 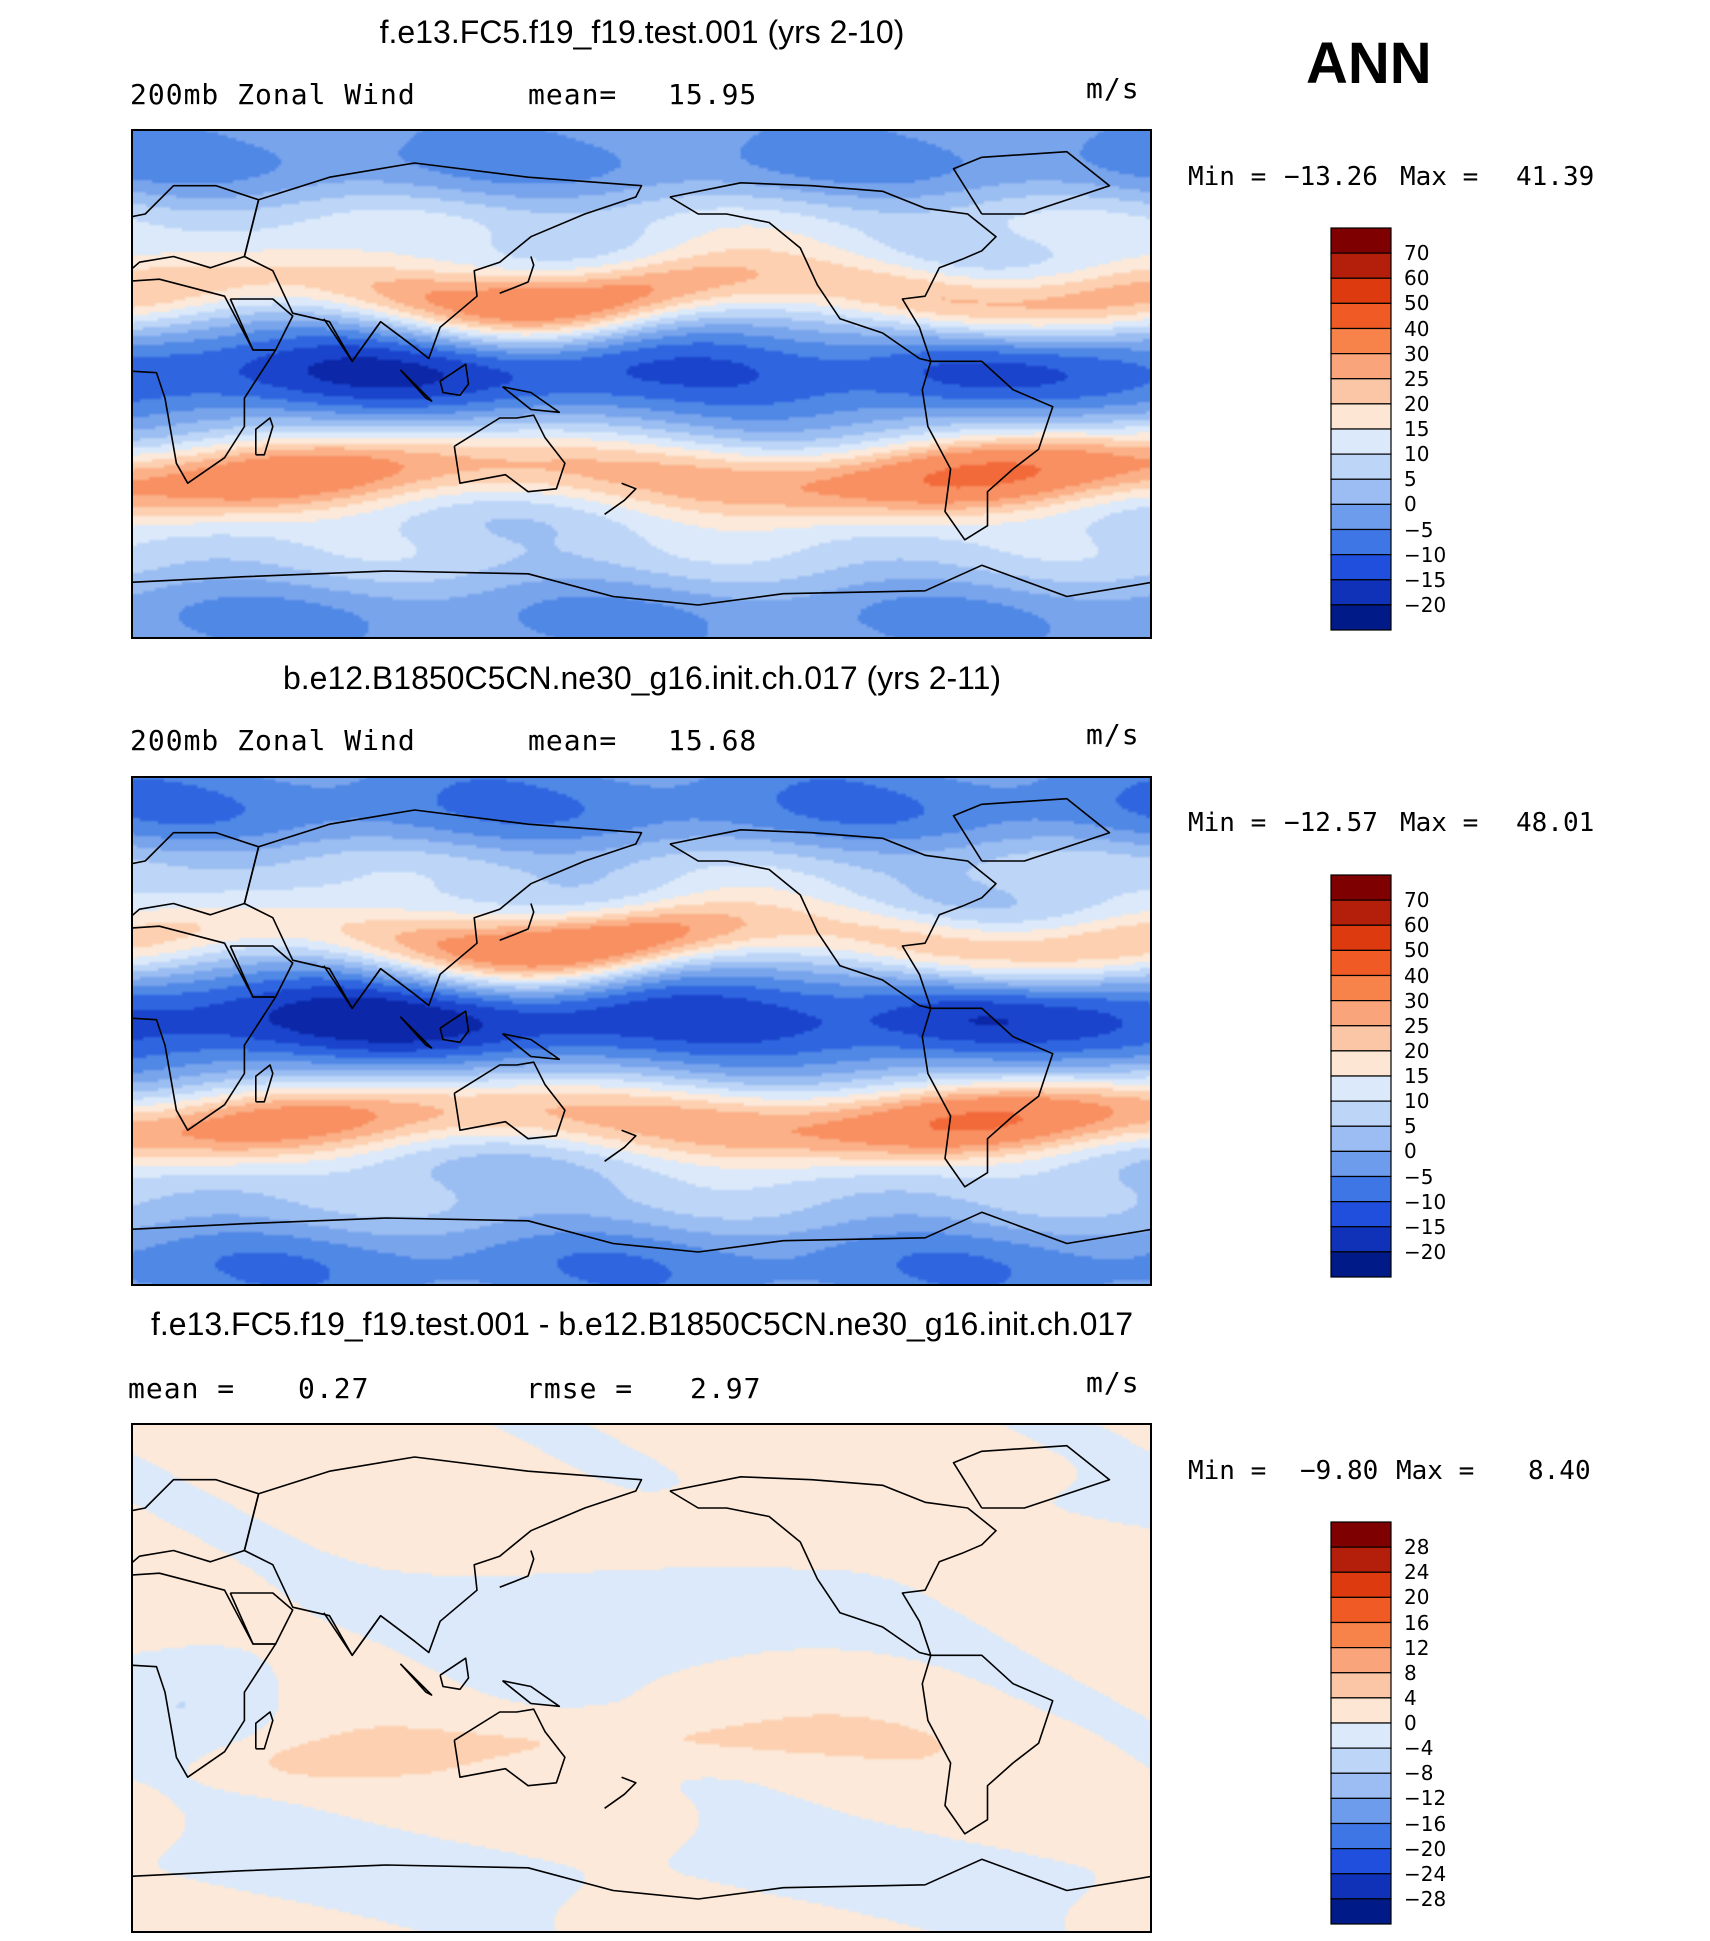 What do you see at coordinates (334, 1388) in the screenshot?
I see `panel-3-mean-value: 0.27` at bounding box center [334, 1388].